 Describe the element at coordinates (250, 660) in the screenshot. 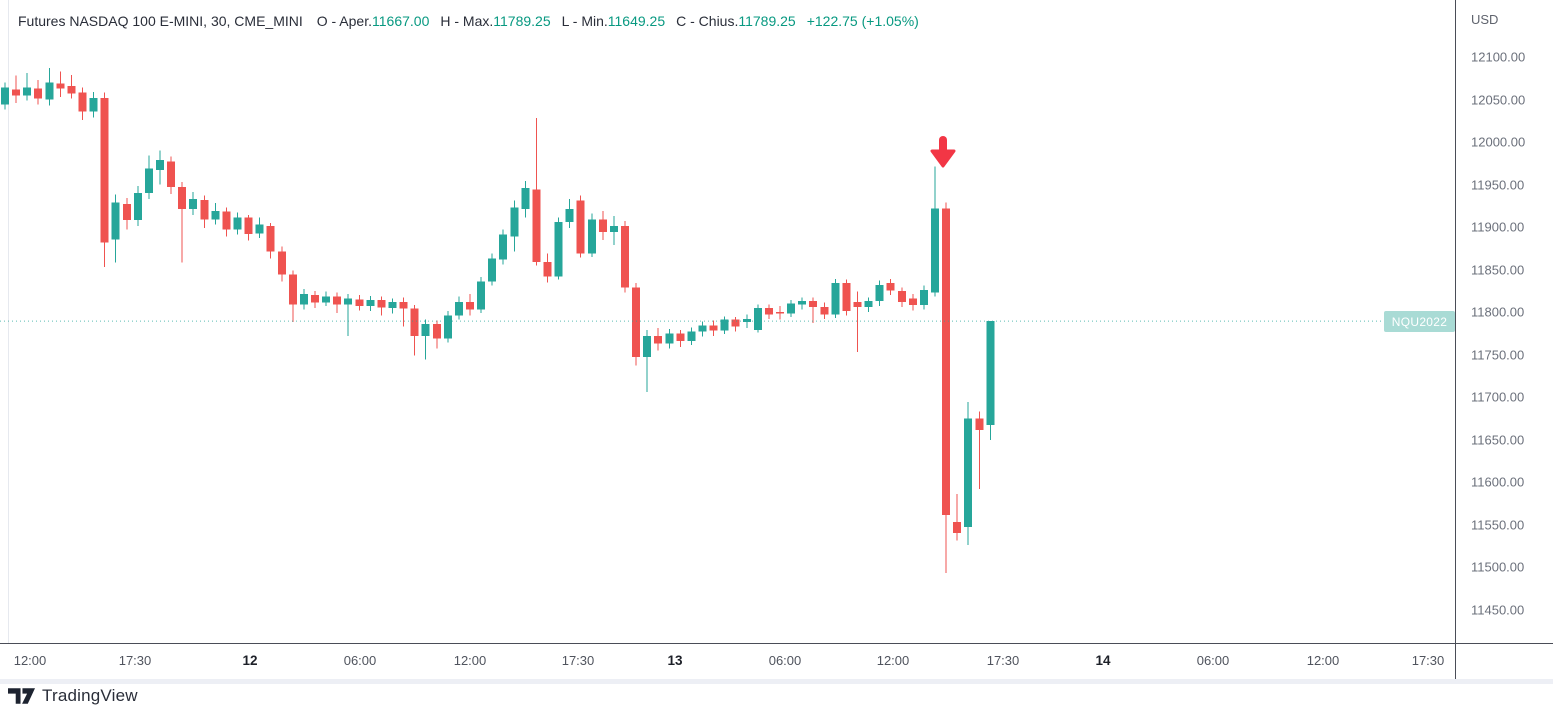

I see `time-tick-day-label: 12` at that location.